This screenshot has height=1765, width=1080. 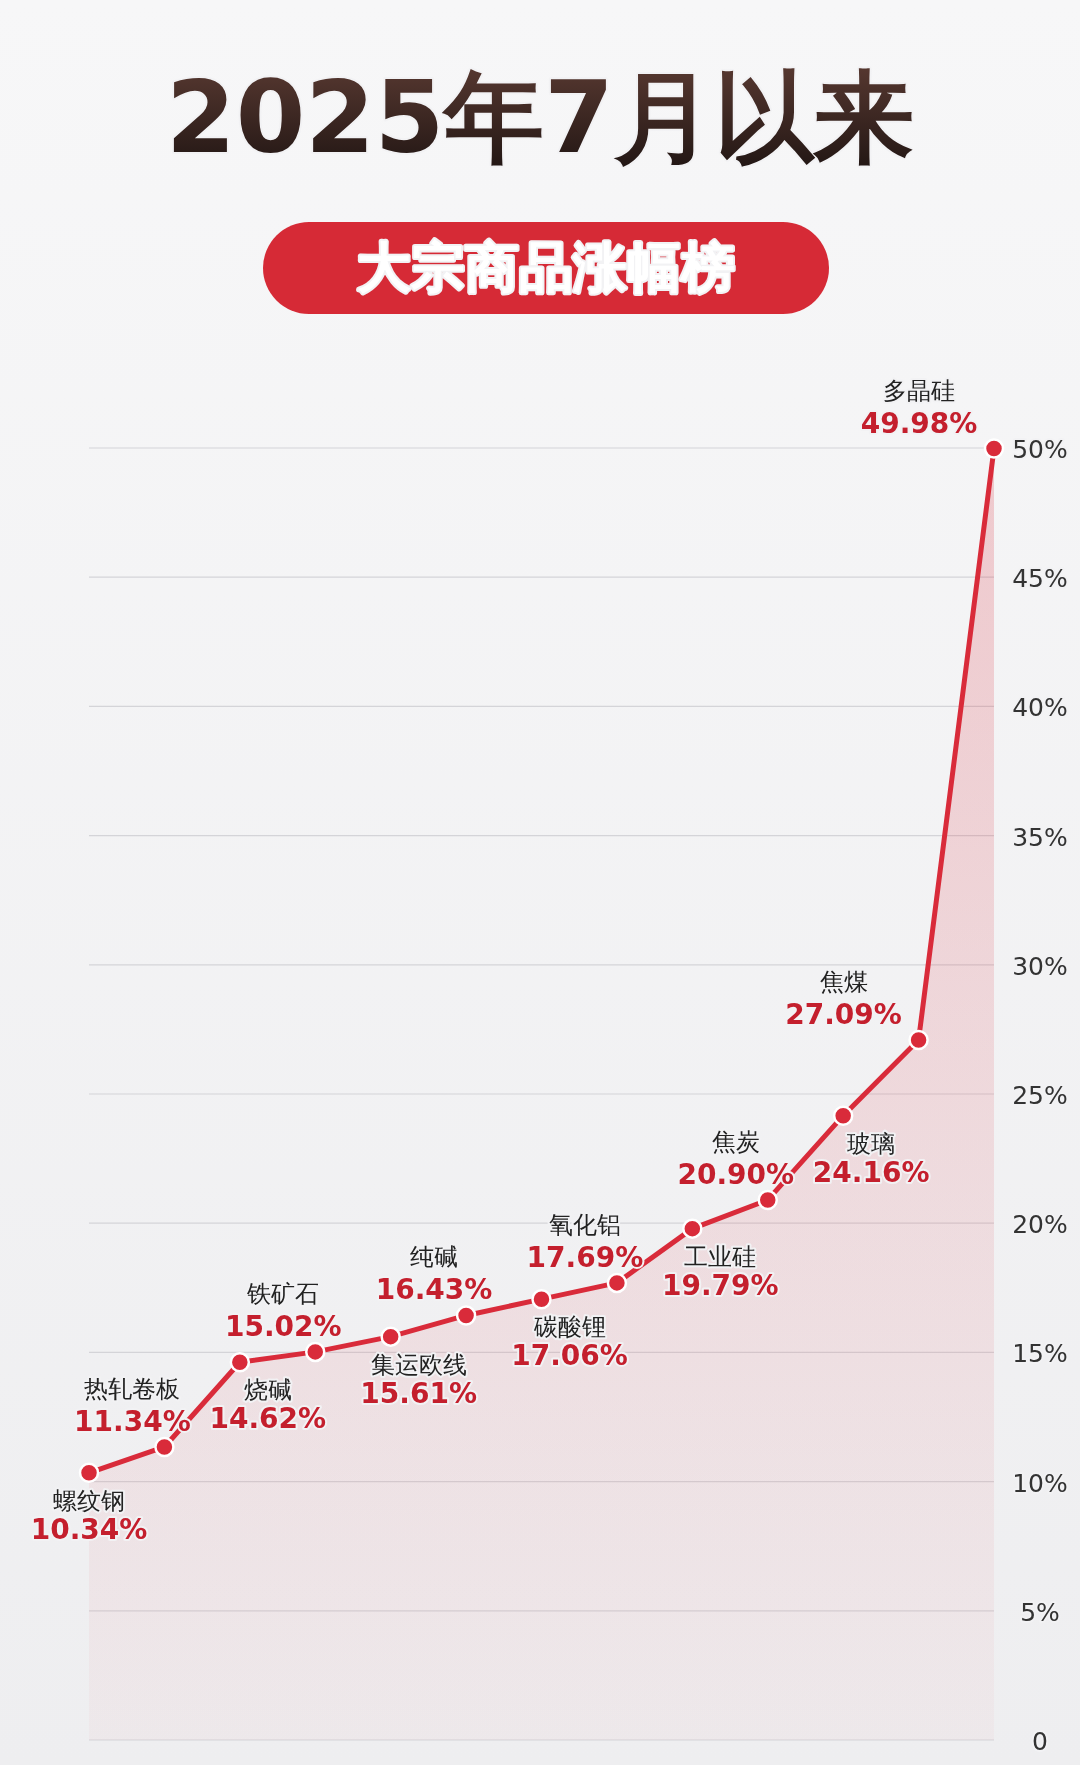 What do you see at coordinates (735, 1141) in the screenshot?
I see `annotation: 焦炭` at bounding box center [735, 1141].